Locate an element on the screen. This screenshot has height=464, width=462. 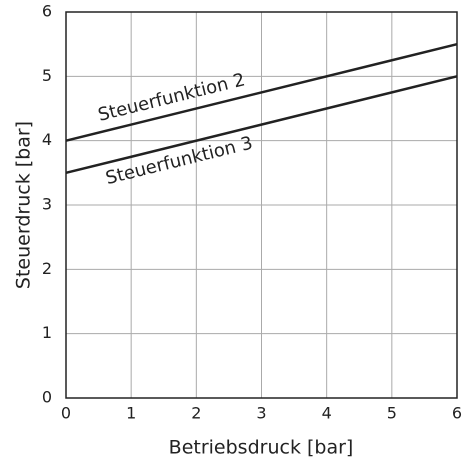
x-tick-label: 5 is located at coordinates (392, 413).